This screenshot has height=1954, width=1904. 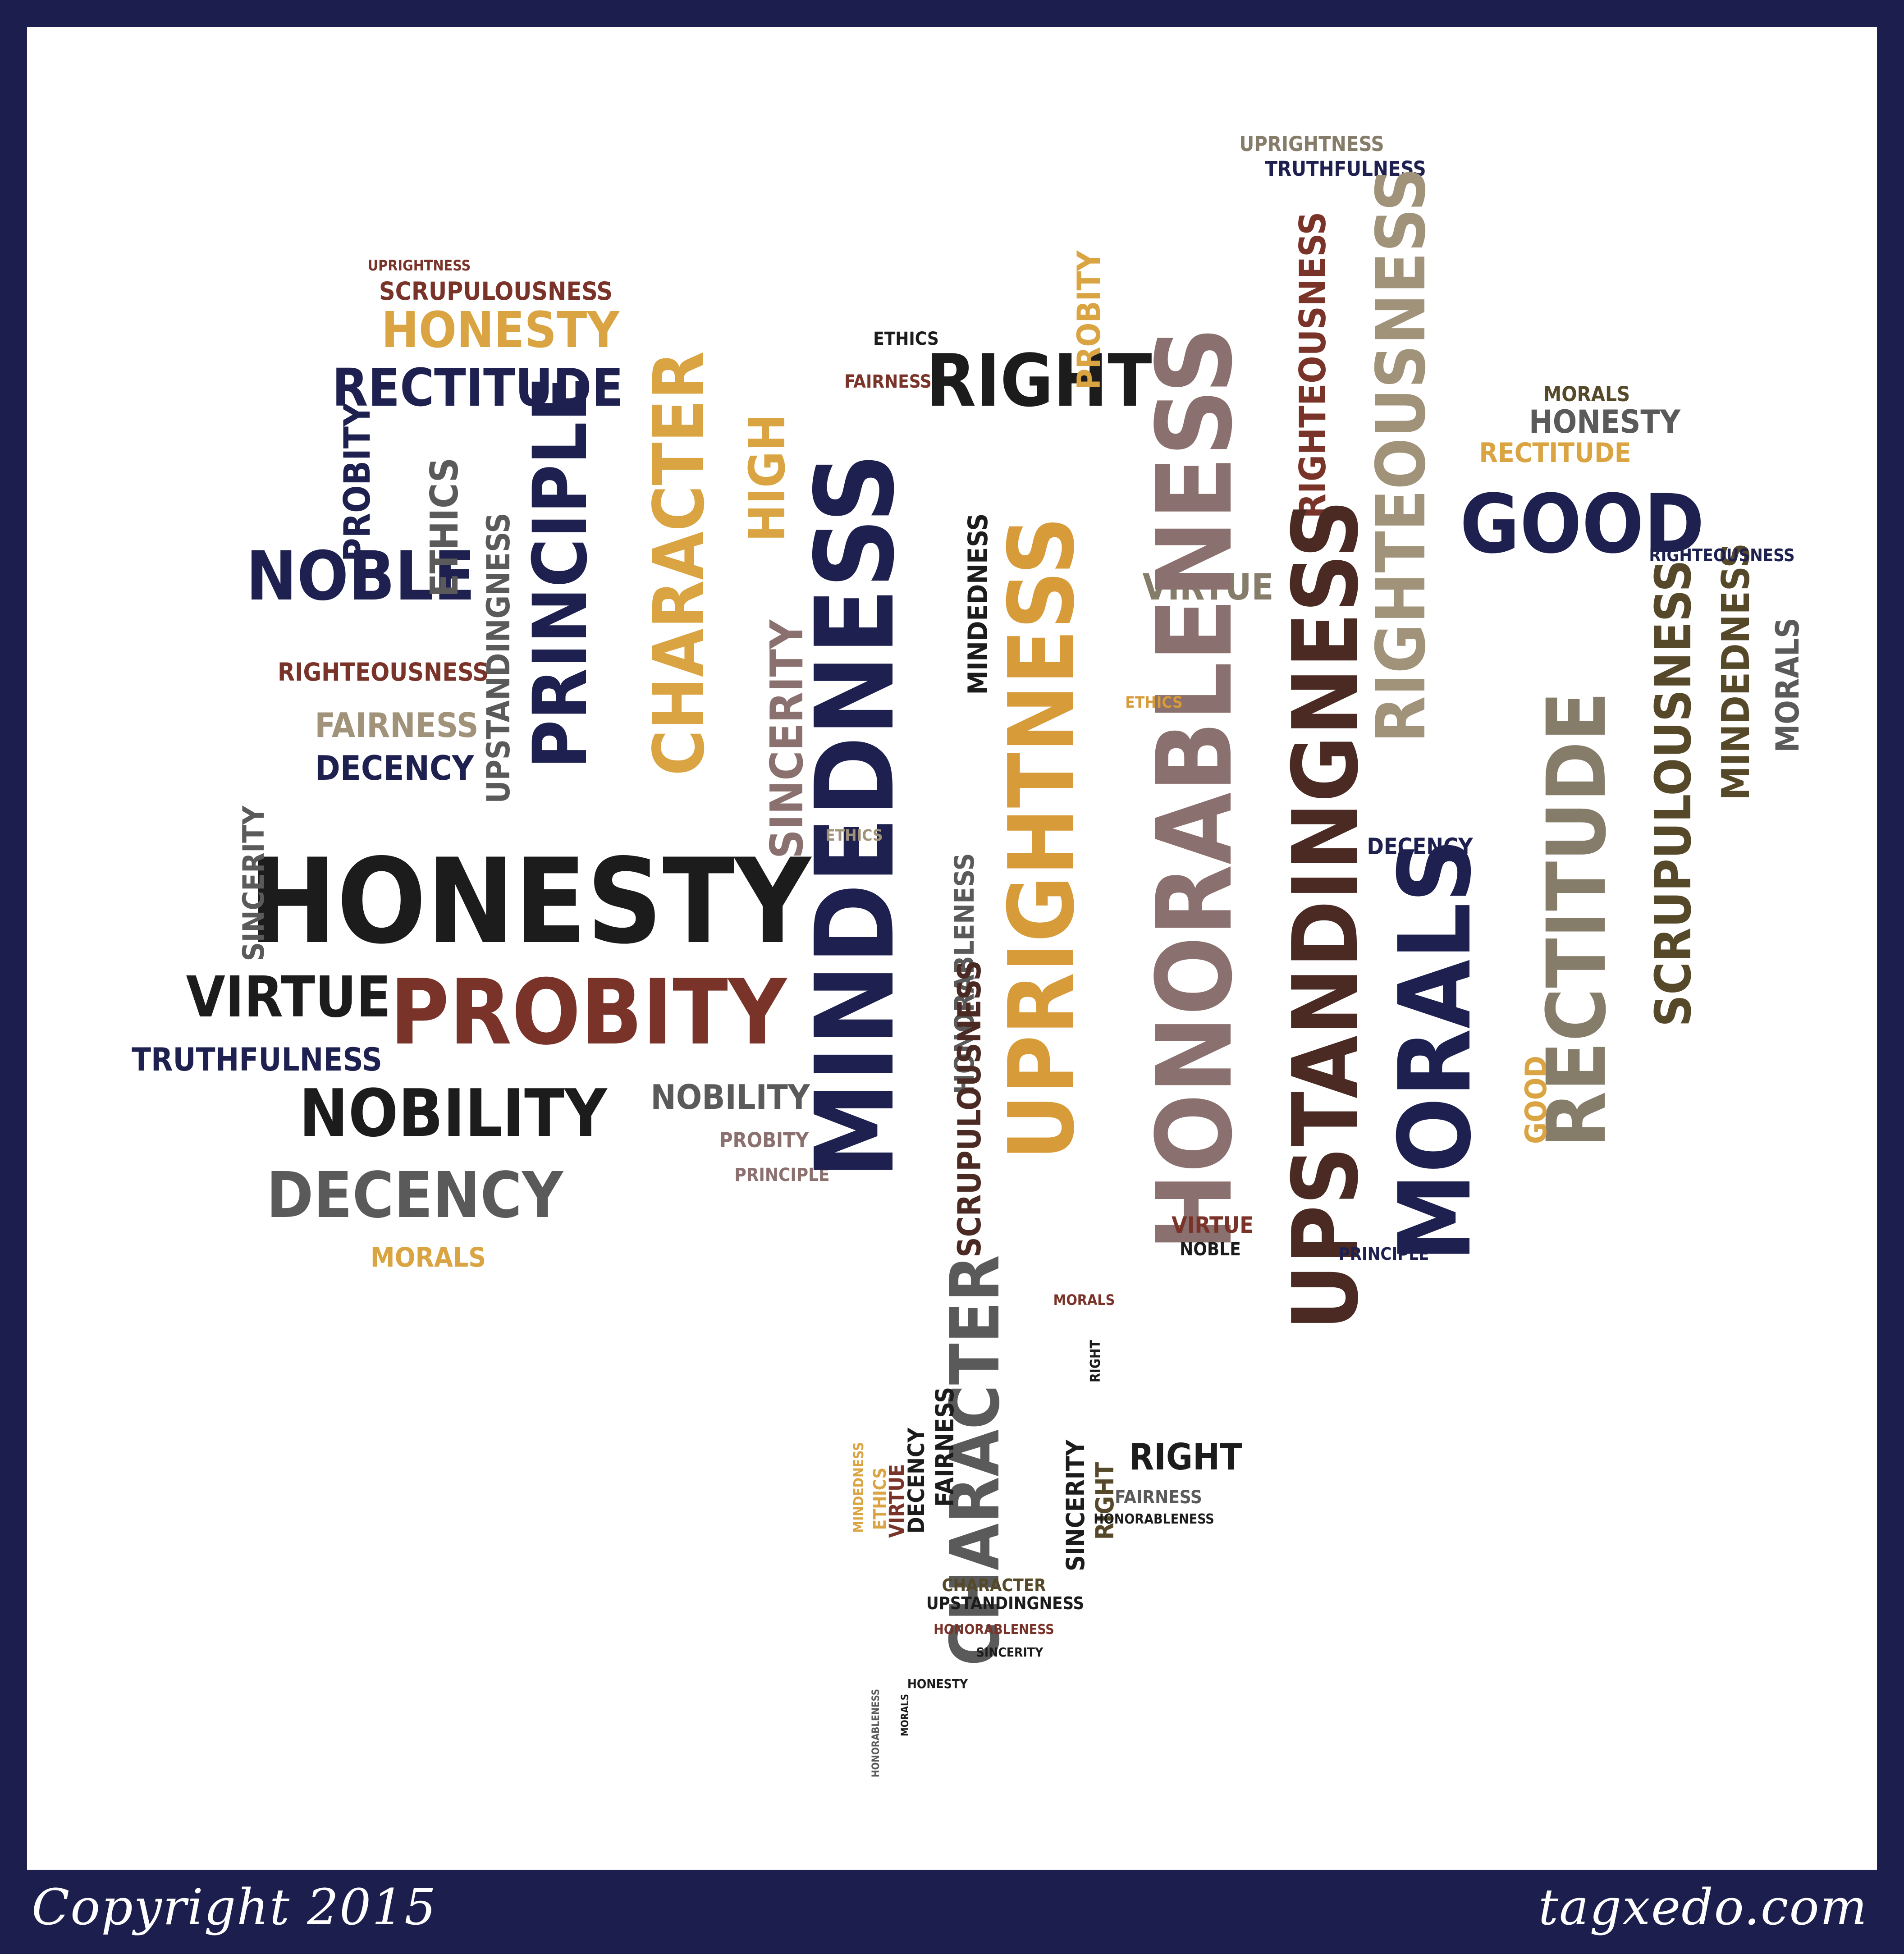 I want to click on copyright-text: Copyright 2015, so click(x=234, y=1907).